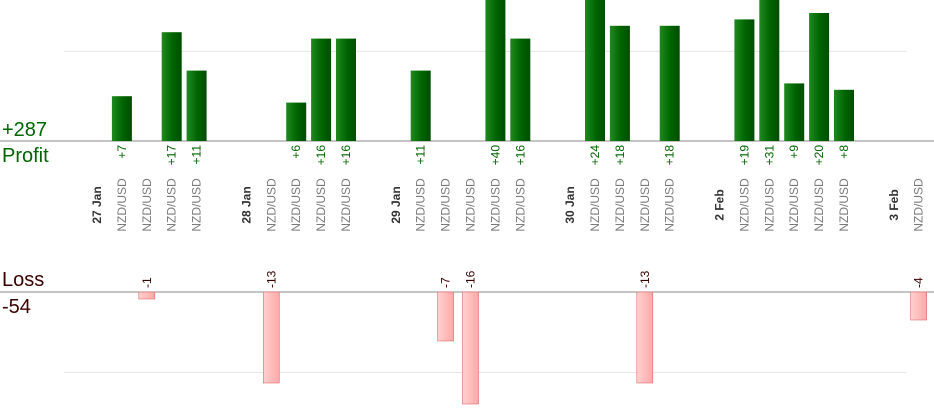 The height and width of the screenshot is (420, 934). Describe the element at coordinates (296, 152) in the screenshot. I see `profit-value-label: +6` at that location.